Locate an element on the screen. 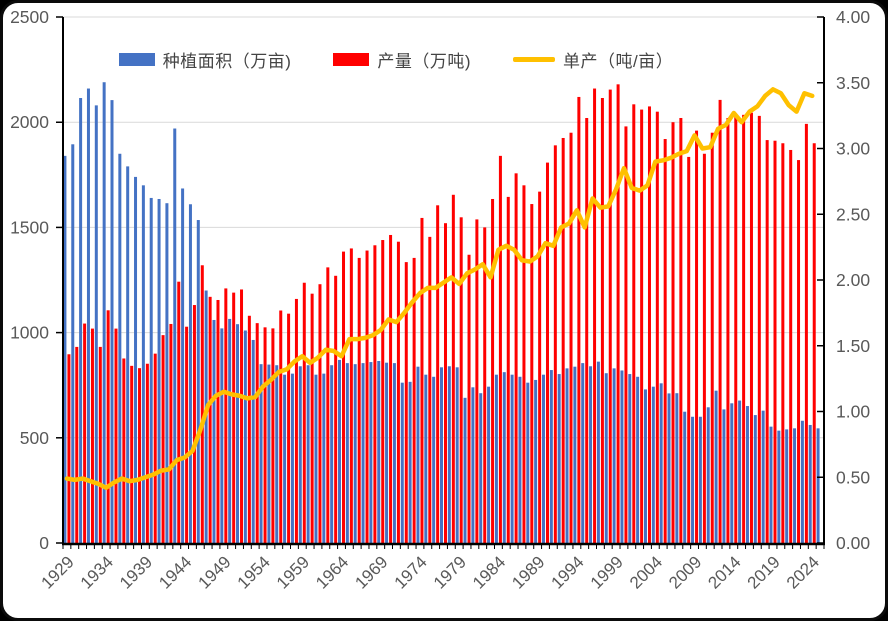 Image resolution: width=888 pixels, height=621 pixels. production-bar-2004 is located at coordinates (657, 327).